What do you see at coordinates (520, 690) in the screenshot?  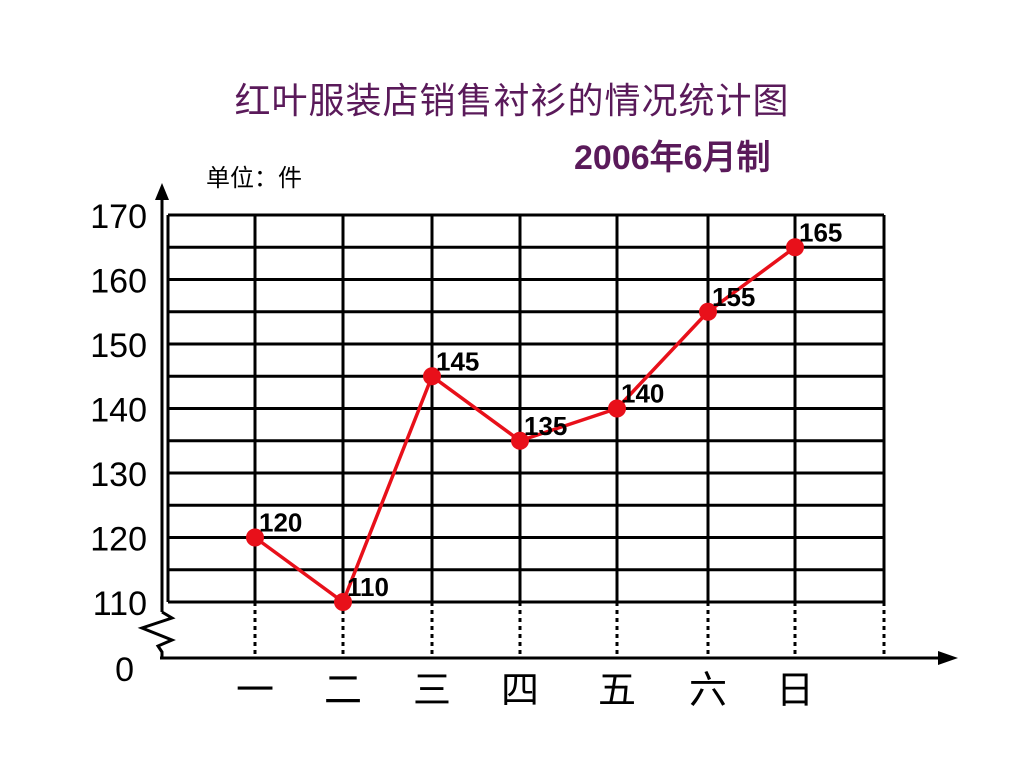 I see `x-tick-label: 四` at bounding box center [520, 690].